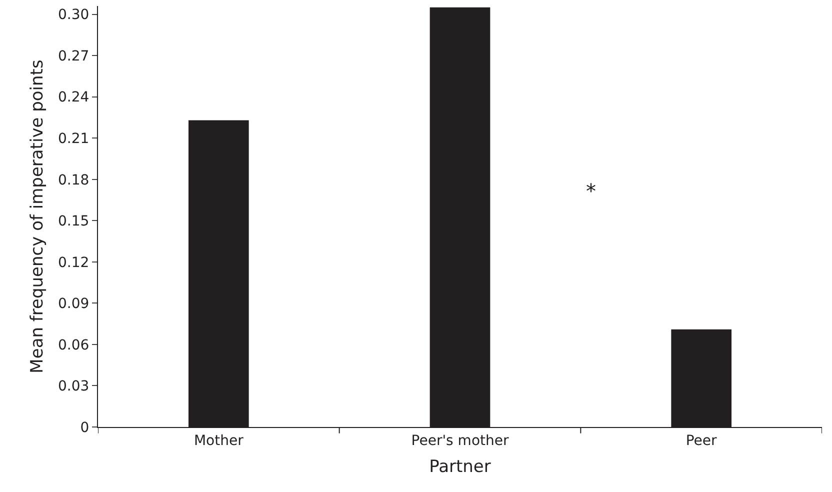 Image resolution: width=832 pixels, height=492 pixels. Describe the element at coordinates (74, 262) in the screenshot. I see `y-tick-label: 0.12` at that location.